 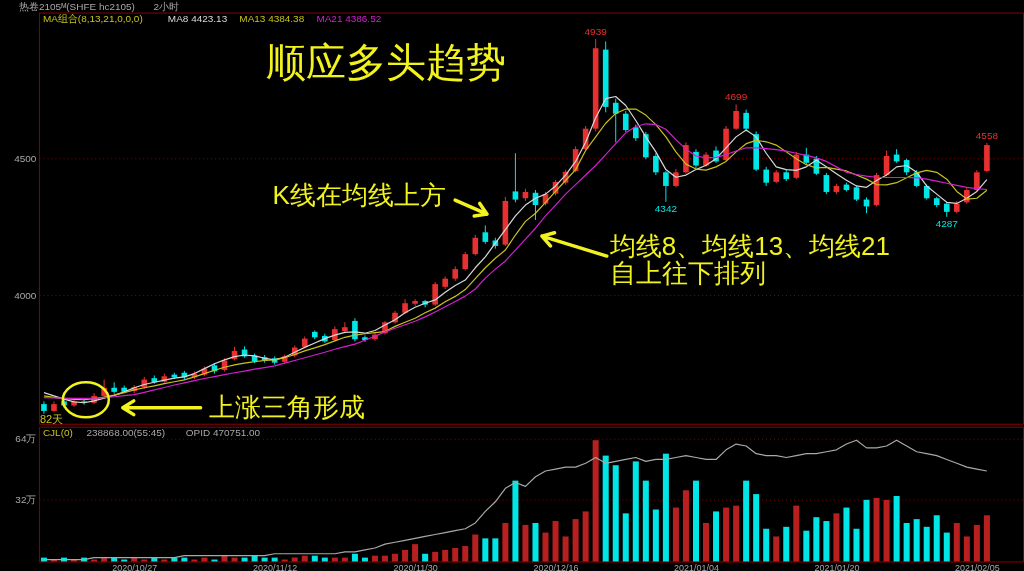 I want to click on x-tick-label: 2021/01/04, so click(x=696, y=566).